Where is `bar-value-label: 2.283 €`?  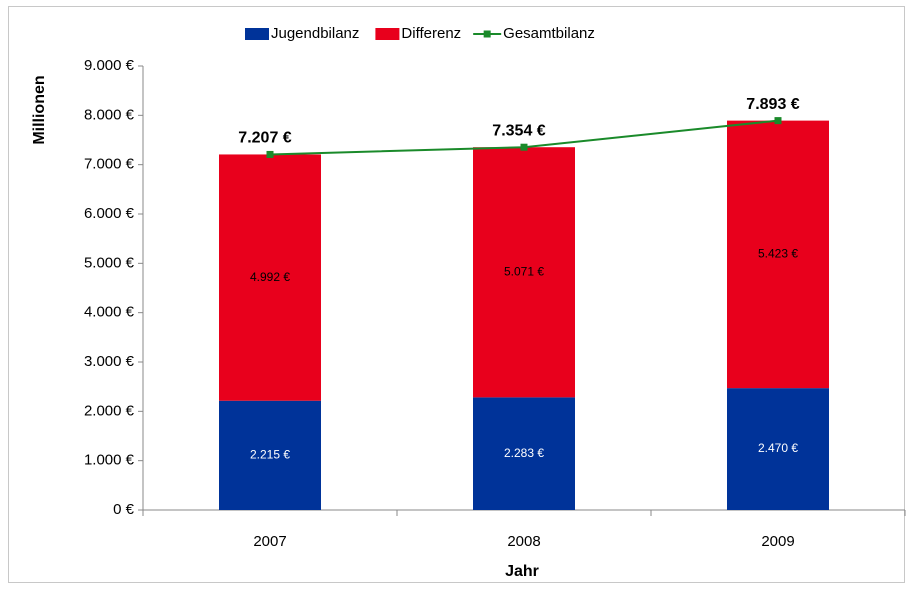
bar-value-label: 2.283 € is located at coordinates (524, 453).